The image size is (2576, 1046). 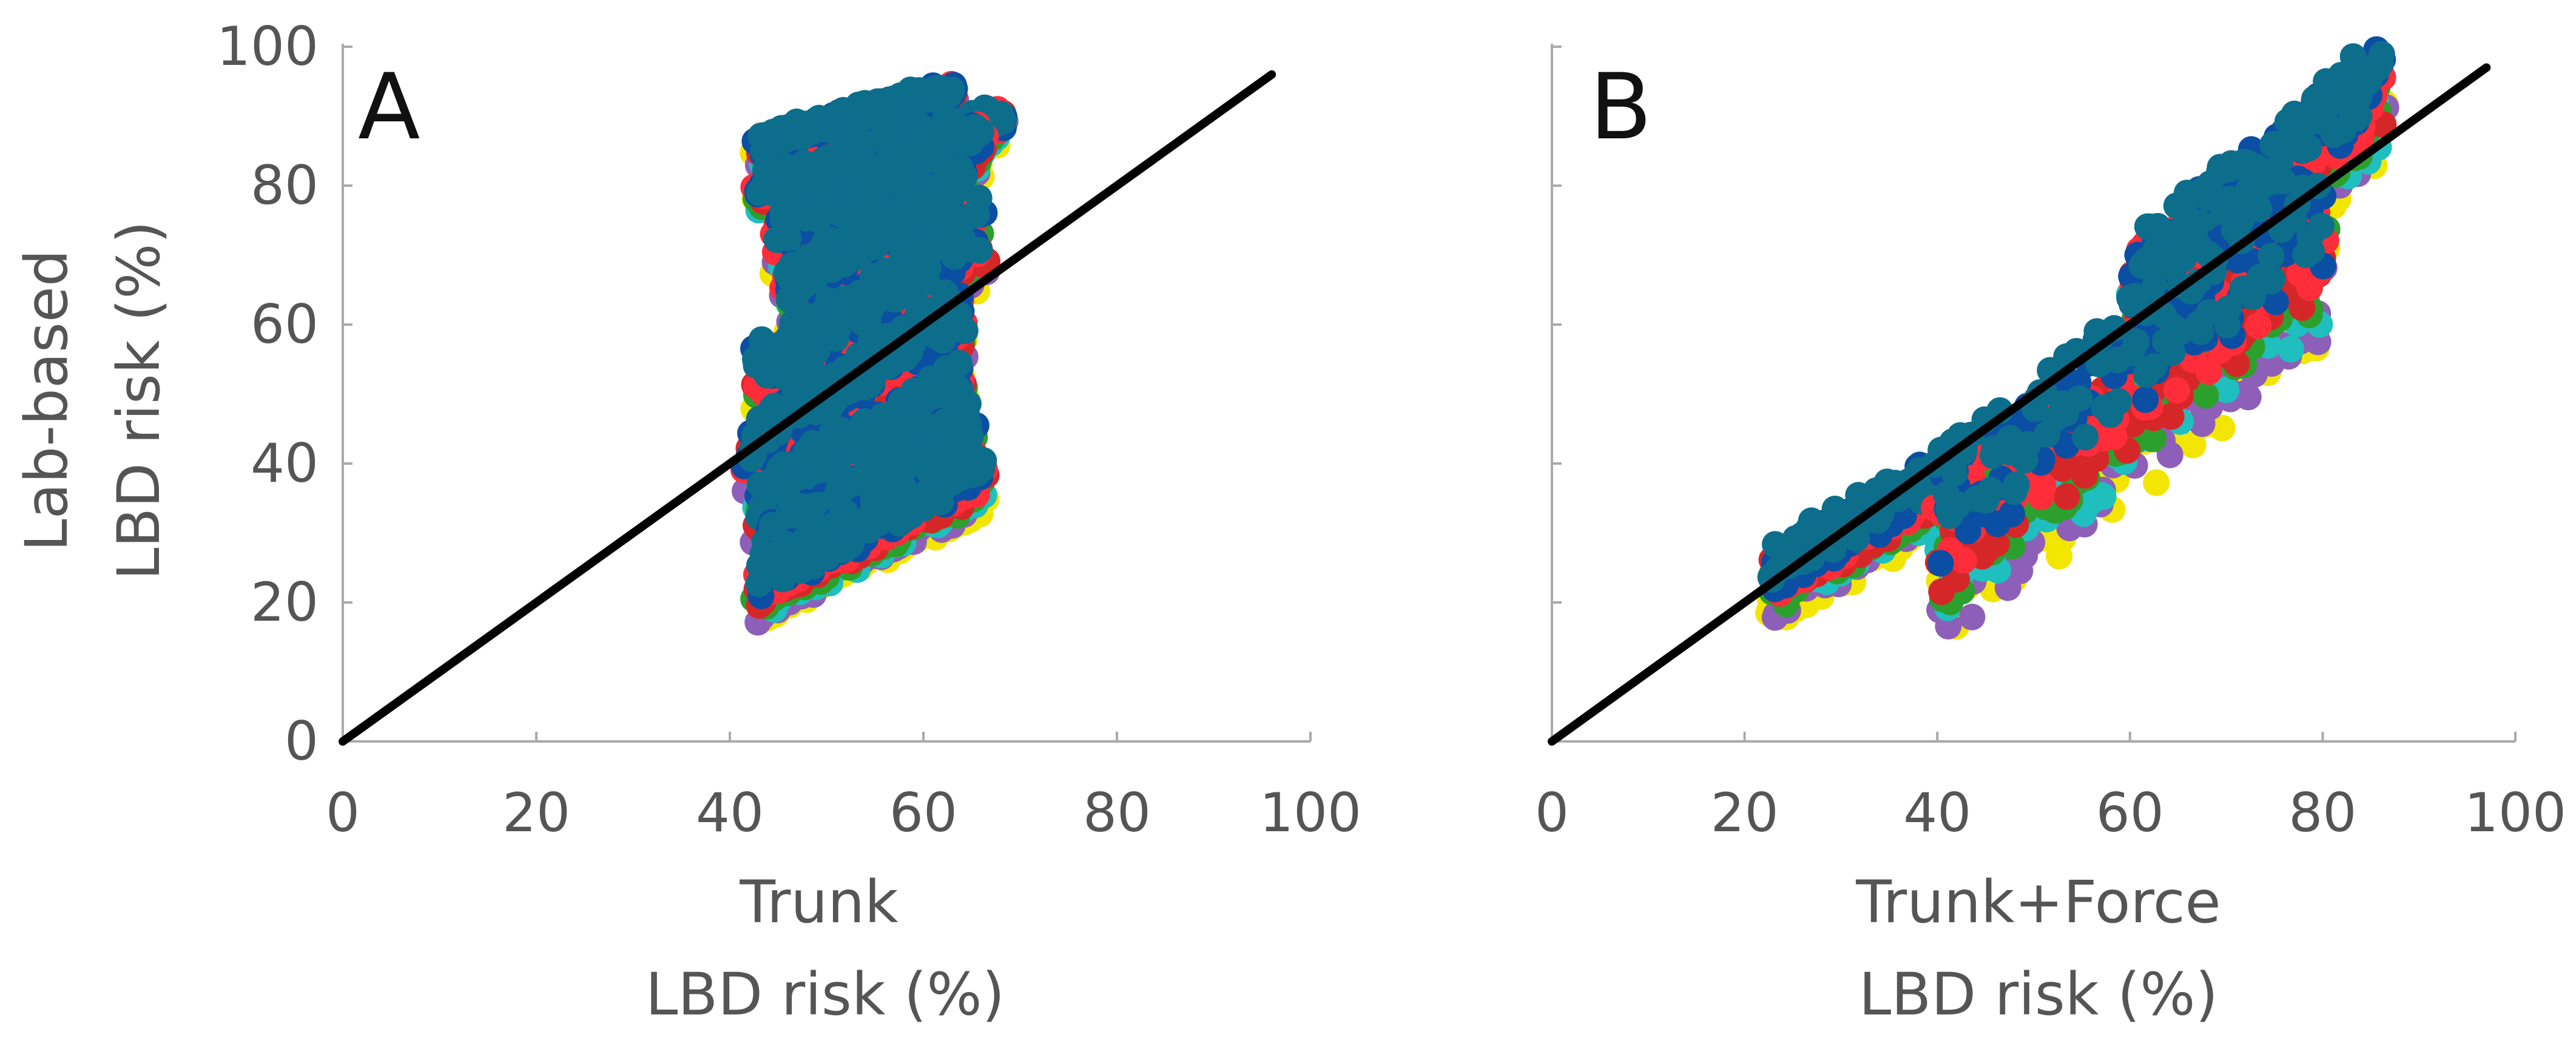 What do you see at coordinates (874, 353) in the screenshot?
I see `panel-a-points` at bounding box center [874, 353].